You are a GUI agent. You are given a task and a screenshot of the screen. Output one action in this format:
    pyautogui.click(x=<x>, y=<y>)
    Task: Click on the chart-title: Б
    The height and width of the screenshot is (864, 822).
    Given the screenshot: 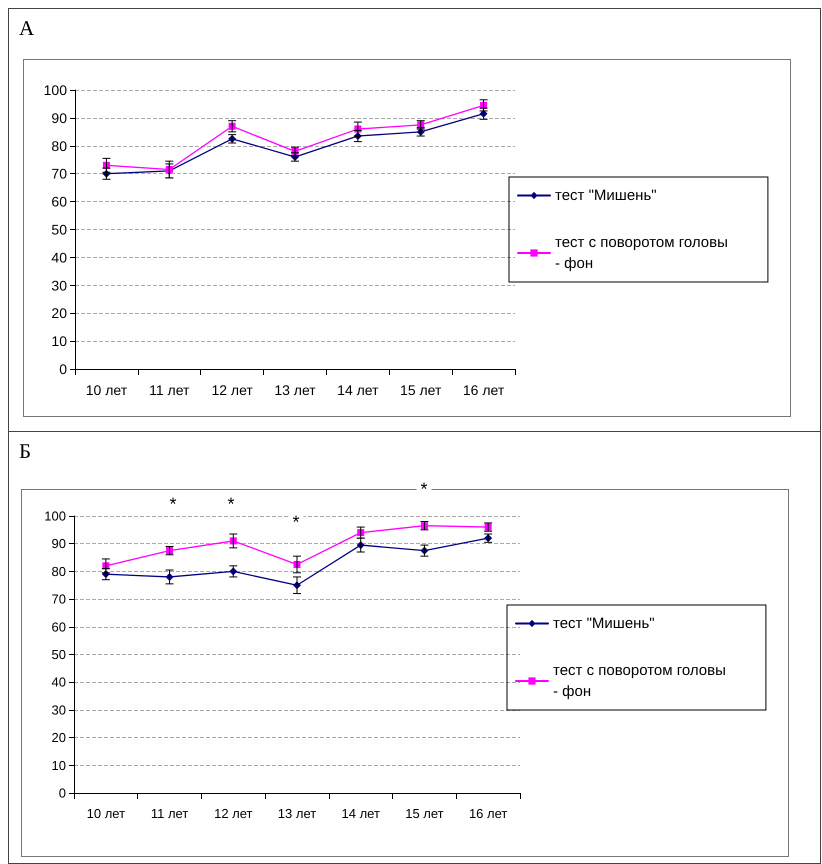 What is the action you would take?
    pyautogui.click(x=25, y=451)
    